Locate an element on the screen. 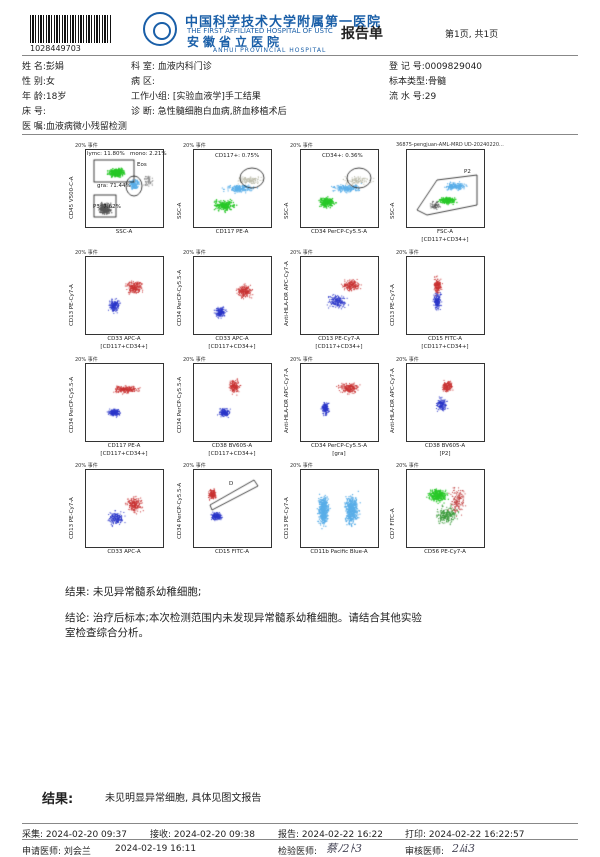  plot-x-axis-label: CD34 PerCP-Cy5.5-A is located at coordinates (339, 446).